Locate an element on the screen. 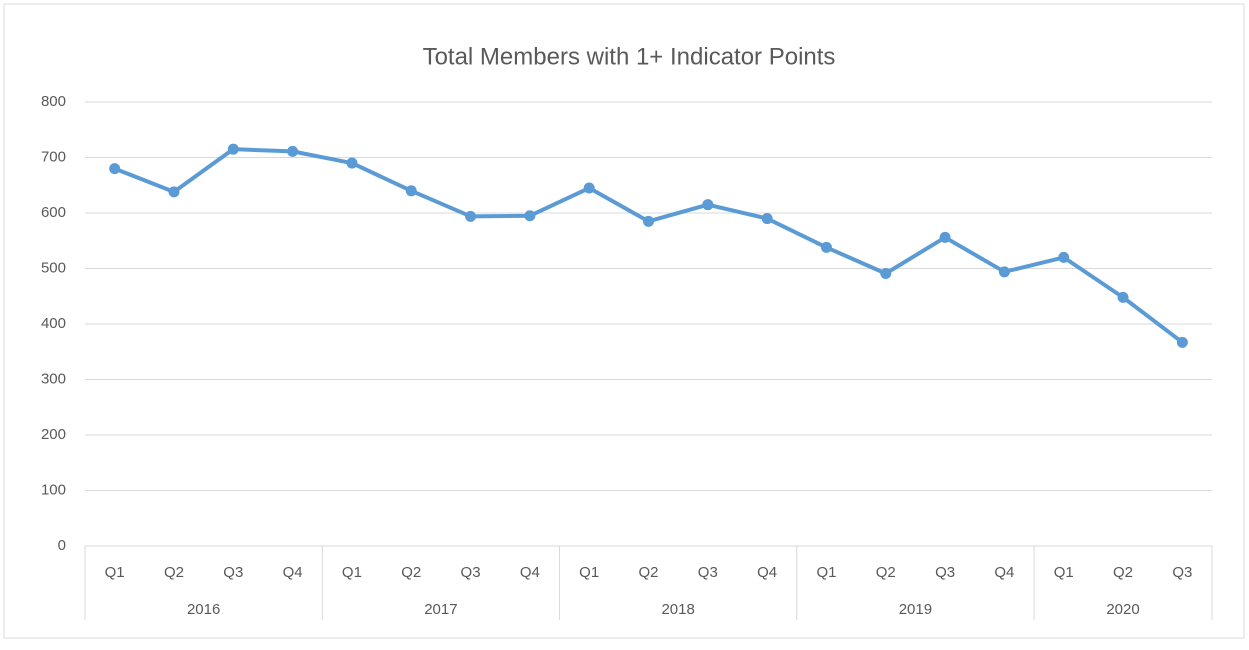 The image size is (1249, 650). y-tick-label: 100 is located at coordinates (53, 489).